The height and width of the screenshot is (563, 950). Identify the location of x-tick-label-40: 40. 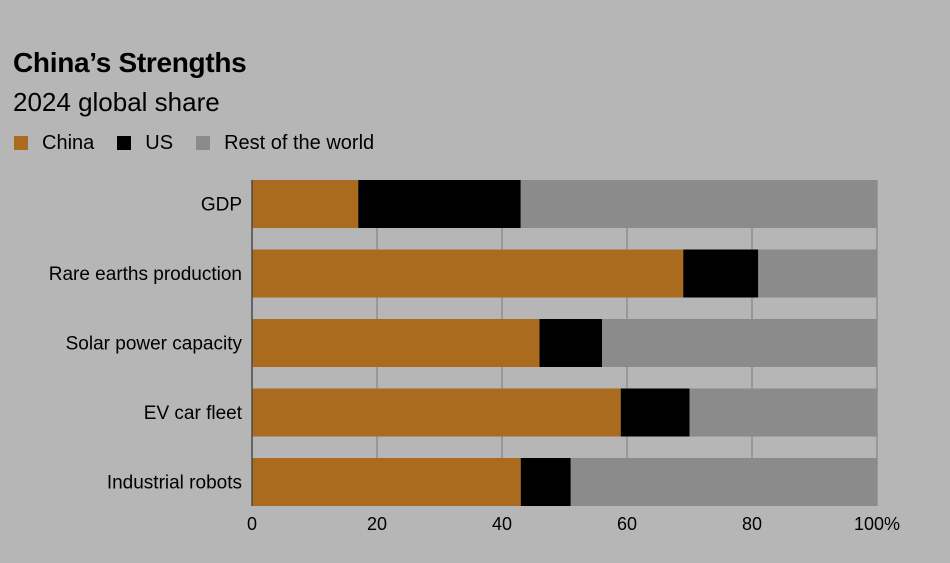
(502, 524).